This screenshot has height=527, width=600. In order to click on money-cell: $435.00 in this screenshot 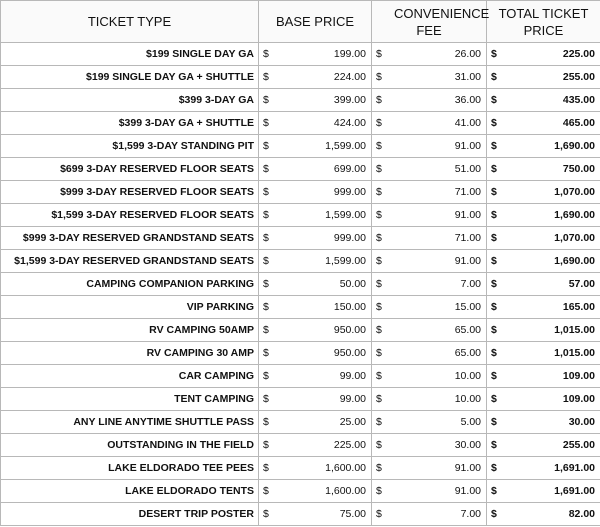, I will do `click(543, 100)`.